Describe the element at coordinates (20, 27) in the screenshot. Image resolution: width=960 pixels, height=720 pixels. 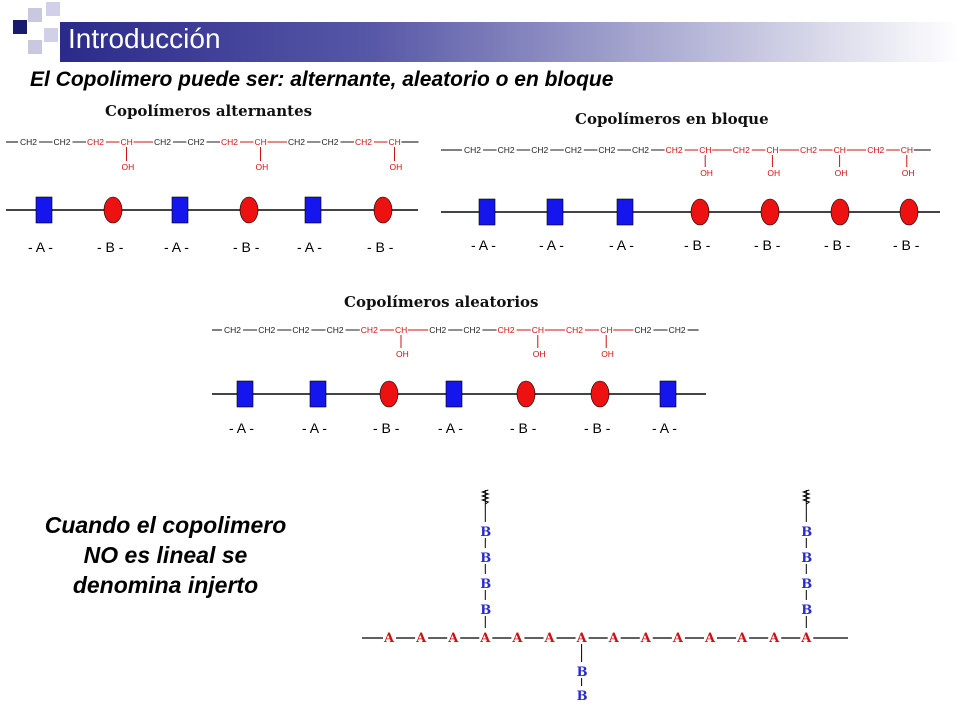
I see `title-square-dark` at that location.